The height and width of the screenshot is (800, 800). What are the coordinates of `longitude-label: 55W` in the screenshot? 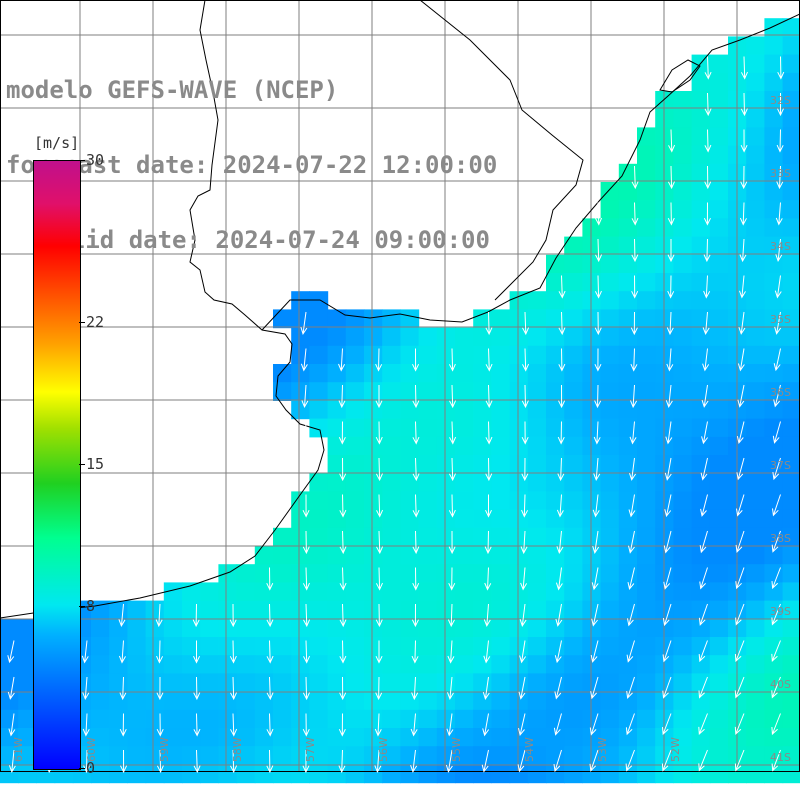 It's located at (456, 749).